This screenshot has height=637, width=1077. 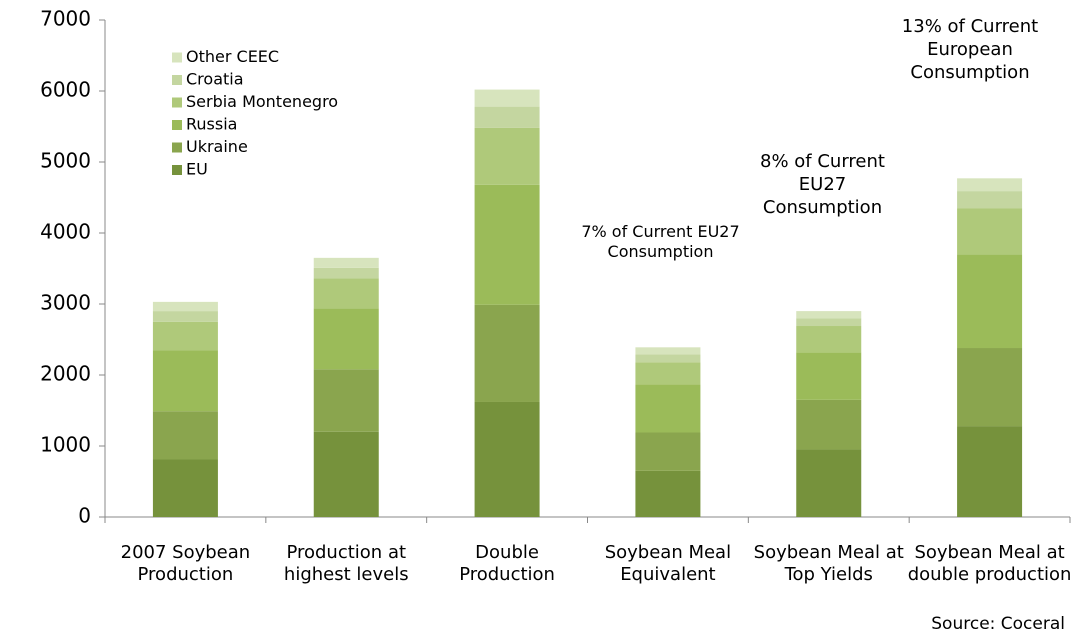 I want to click on annotation: 13% of Current European Consumption, so click(x=970, y=49).